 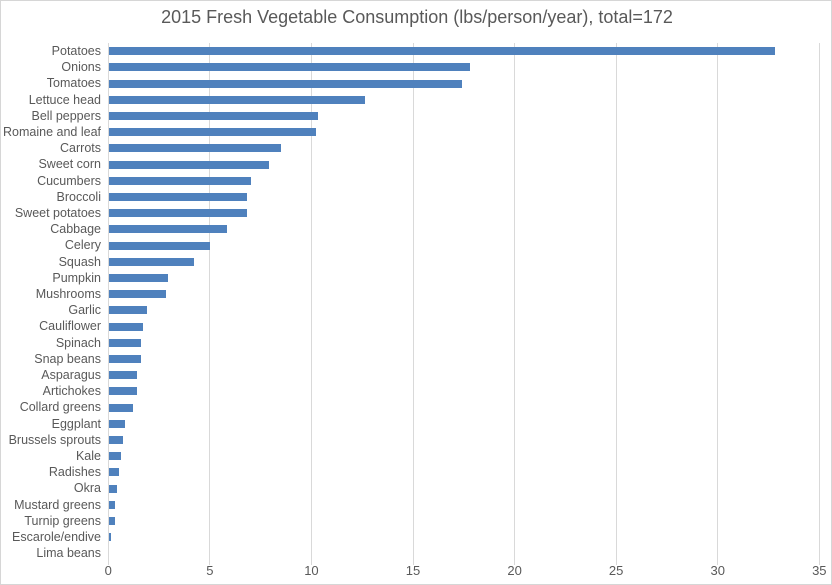 I want to click on category-label: Turnip greens, so click(x=62, y=520).